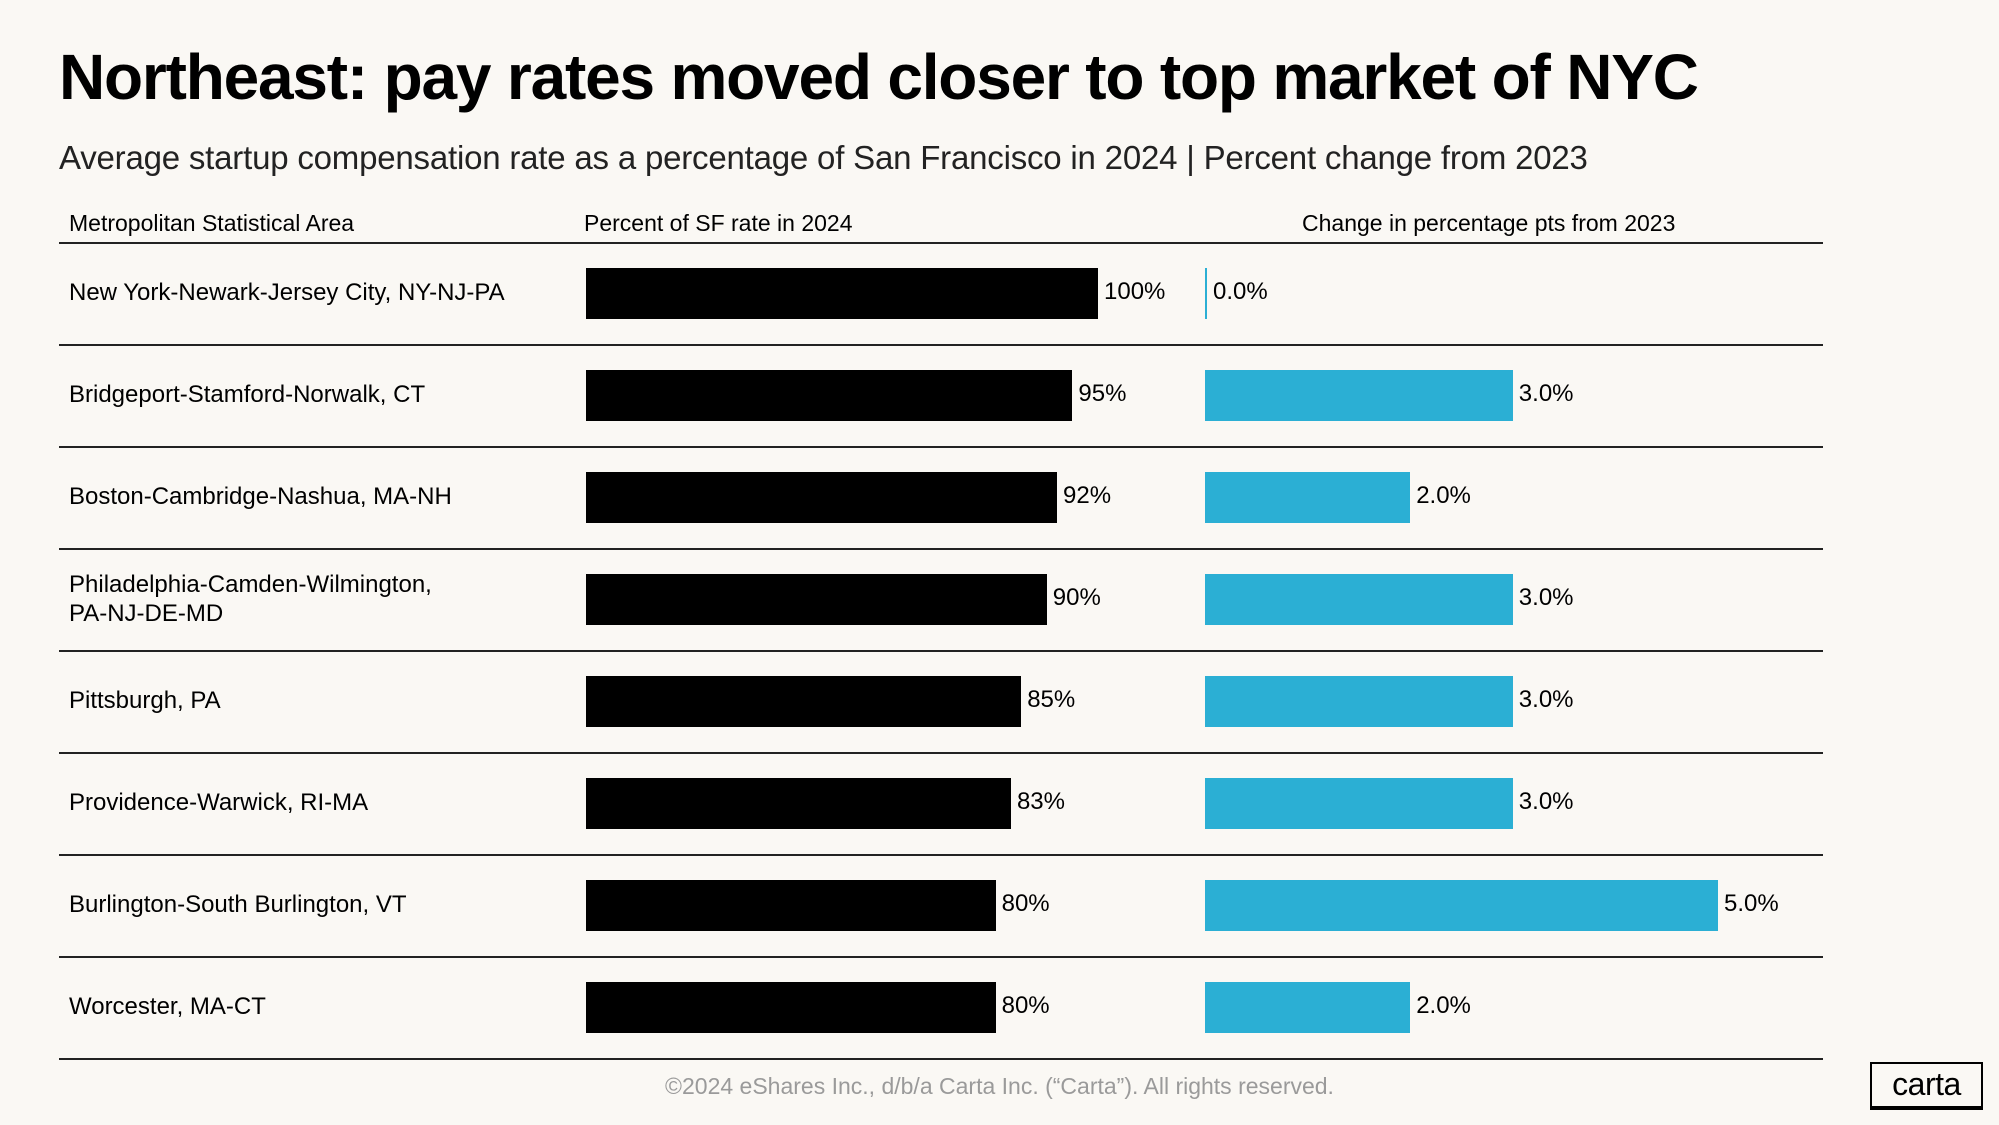  Describe the element at coordinates (247, 394) in the screenshot. I see `row-label: Bridgeport-Stamford-Norwalk, CT` at that location.